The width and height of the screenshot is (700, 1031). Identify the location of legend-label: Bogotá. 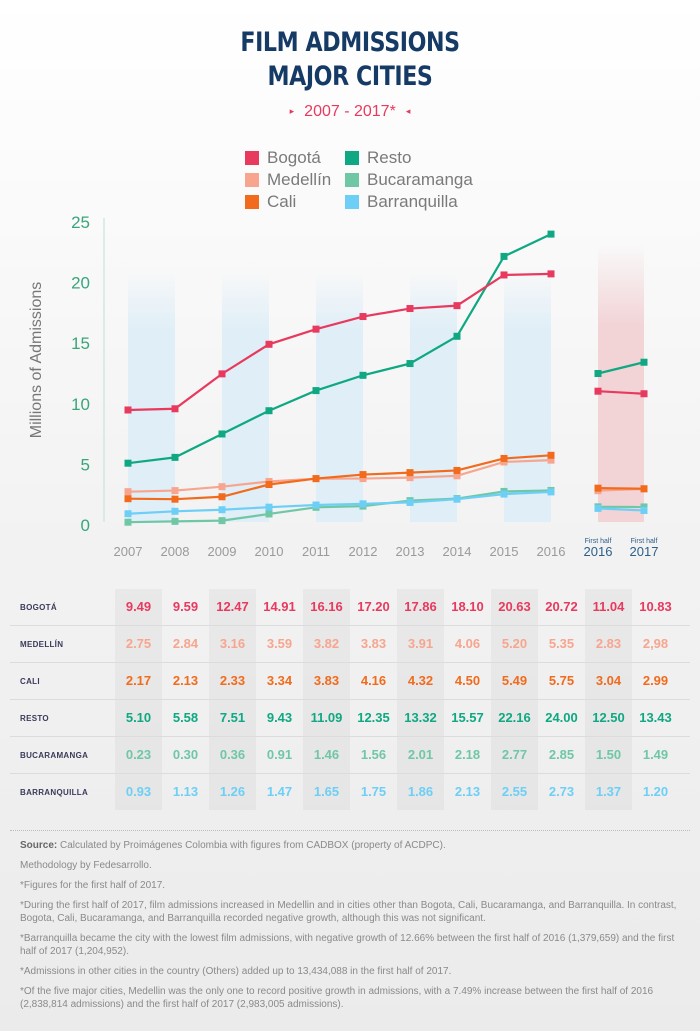
(294, 157).